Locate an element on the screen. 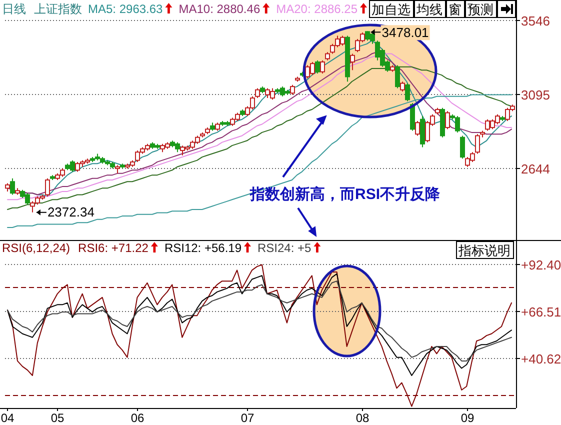 The image size is (561, 425). x-tick-label: 08 is located at coordinates (363, 418).